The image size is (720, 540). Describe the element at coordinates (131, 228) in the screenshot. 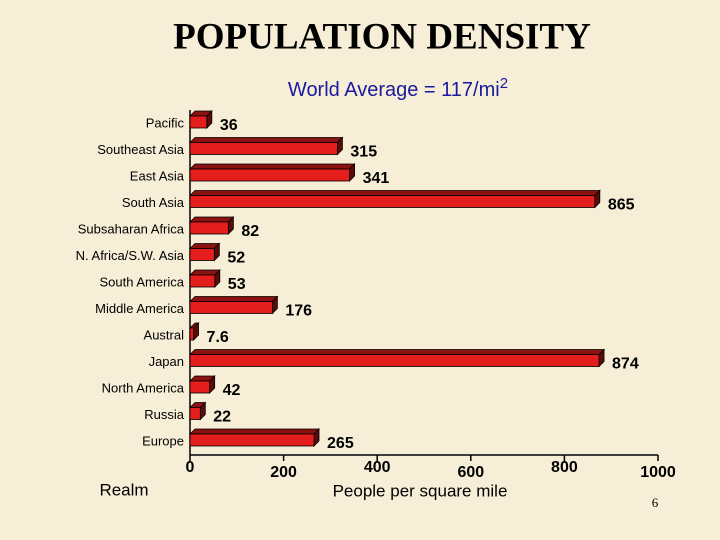

I see `category-label: Subsaharan Africa` at that location.